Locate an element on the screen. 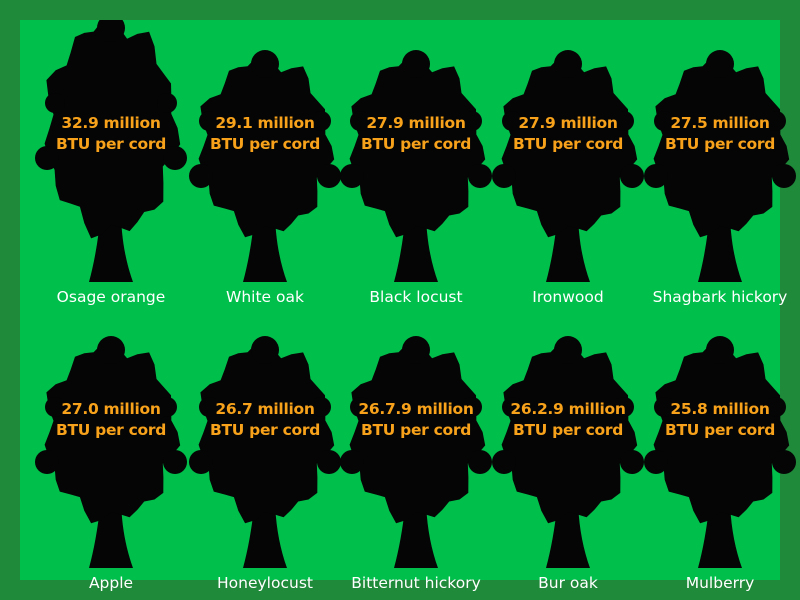  btu-value-text: 29.1 million is located at coordinates (265, 123).